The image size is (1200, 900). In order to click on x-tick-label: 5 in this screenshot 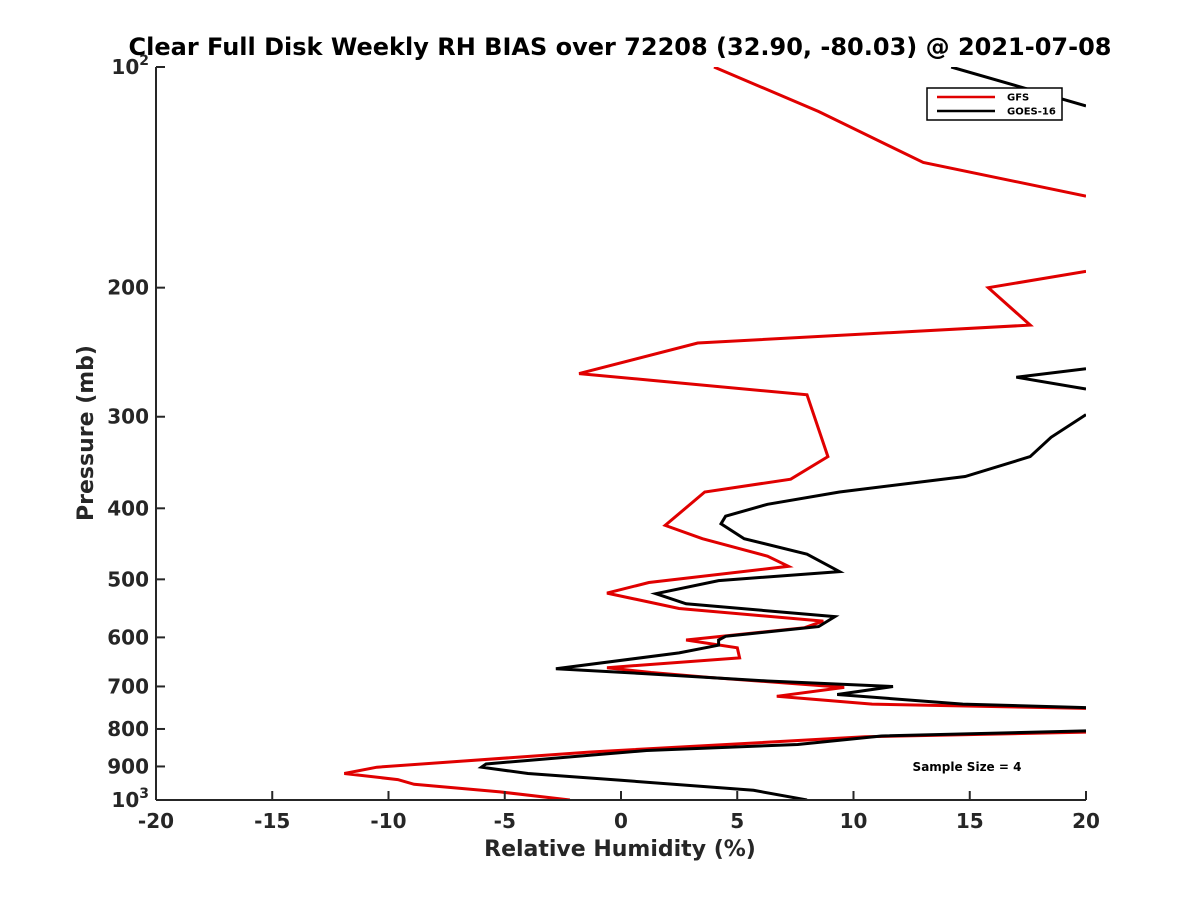, I will do `click(737, 821)`.